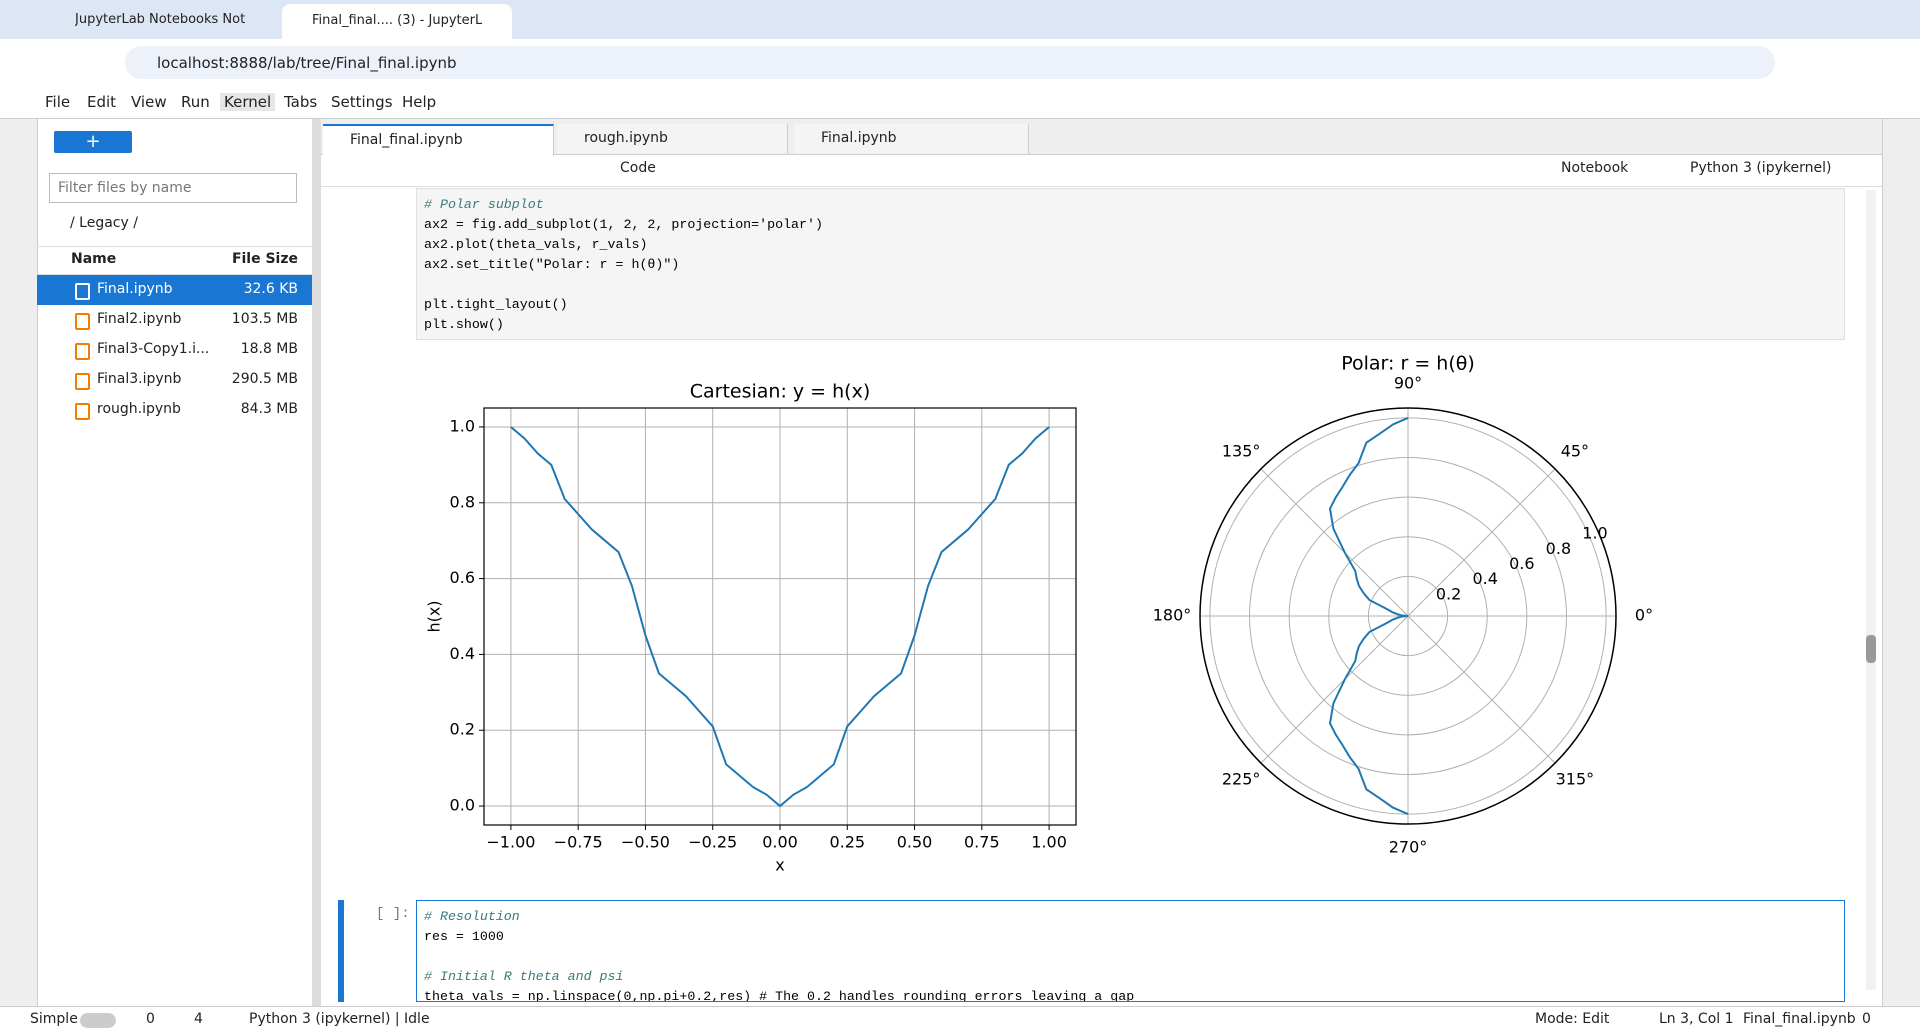 The image size is (1920, 1033). Describe the element at coordinates (1696, 1019) in the screenshot. I see `cursor-position: Ln 3, Col 1` at that location.